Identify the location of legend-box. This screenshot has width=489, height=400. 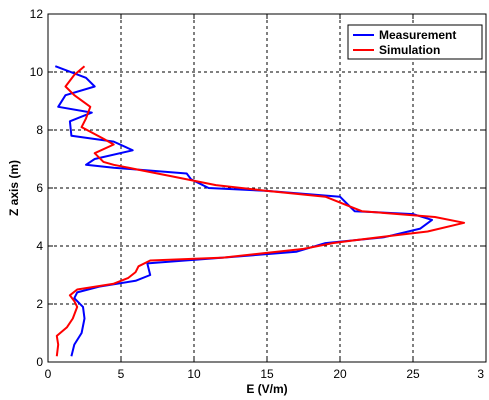
(415, 42).